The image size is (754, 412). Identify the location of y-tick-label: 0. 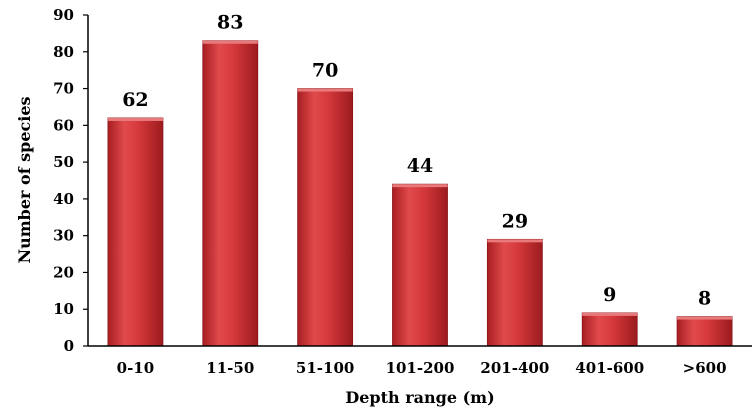
(69, 346).